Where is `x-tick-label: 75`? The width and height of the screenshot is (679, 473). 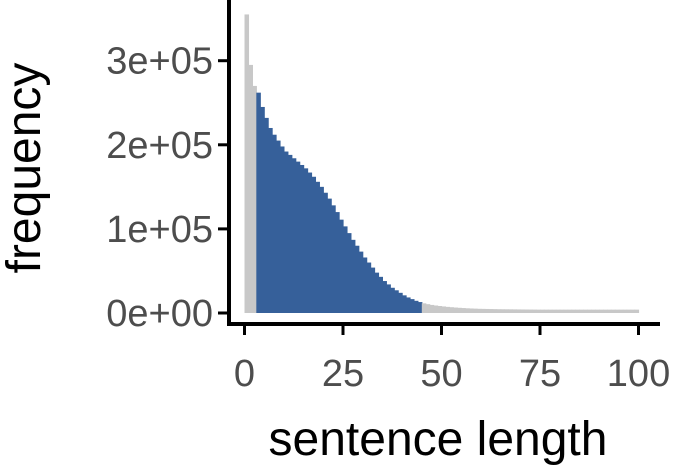
x-tick-label: 75 is located at coordinates (540, 374).